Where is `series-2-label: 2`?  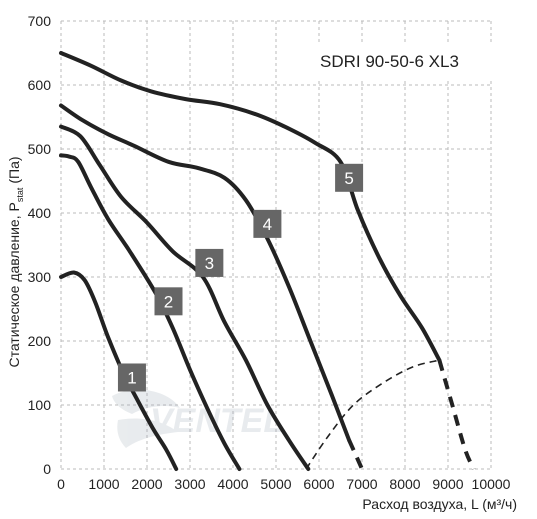 series-2-label: 2 is located at coordinates (168, 301).